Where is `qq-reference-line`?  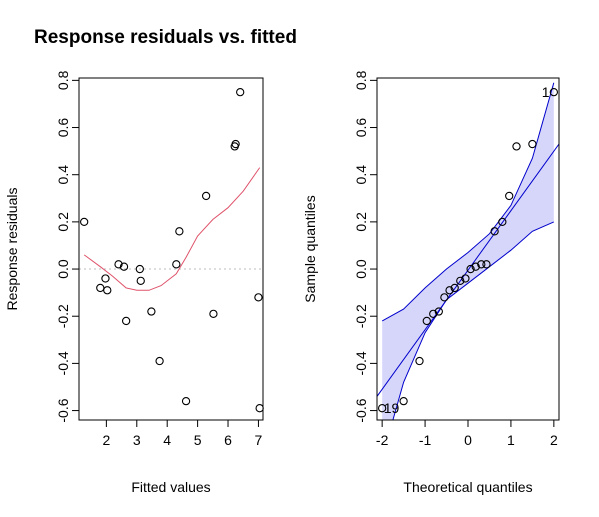 qq-reference-line is located at coordinates (468, 270).